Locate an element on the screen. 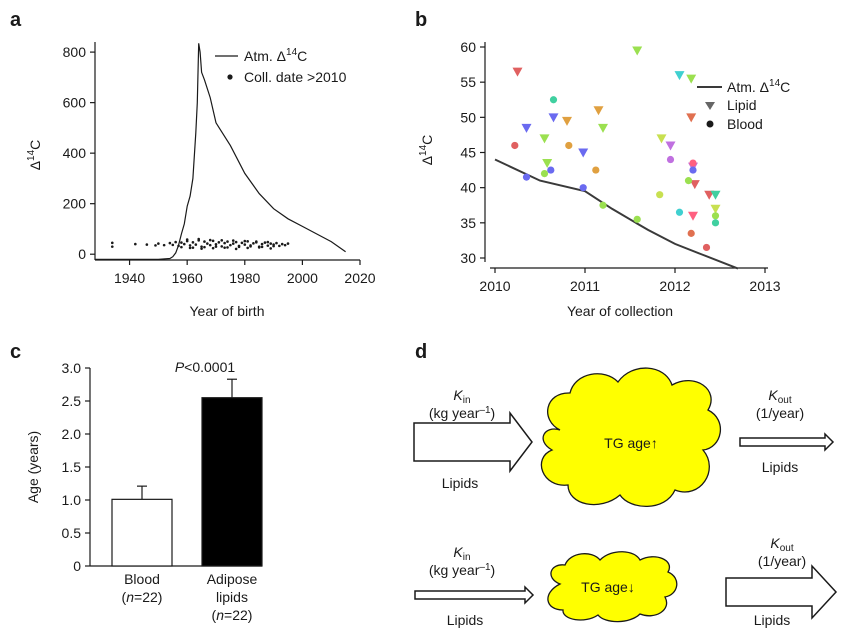  b-legend-circle-swatch is located at coordinates (710, 124).